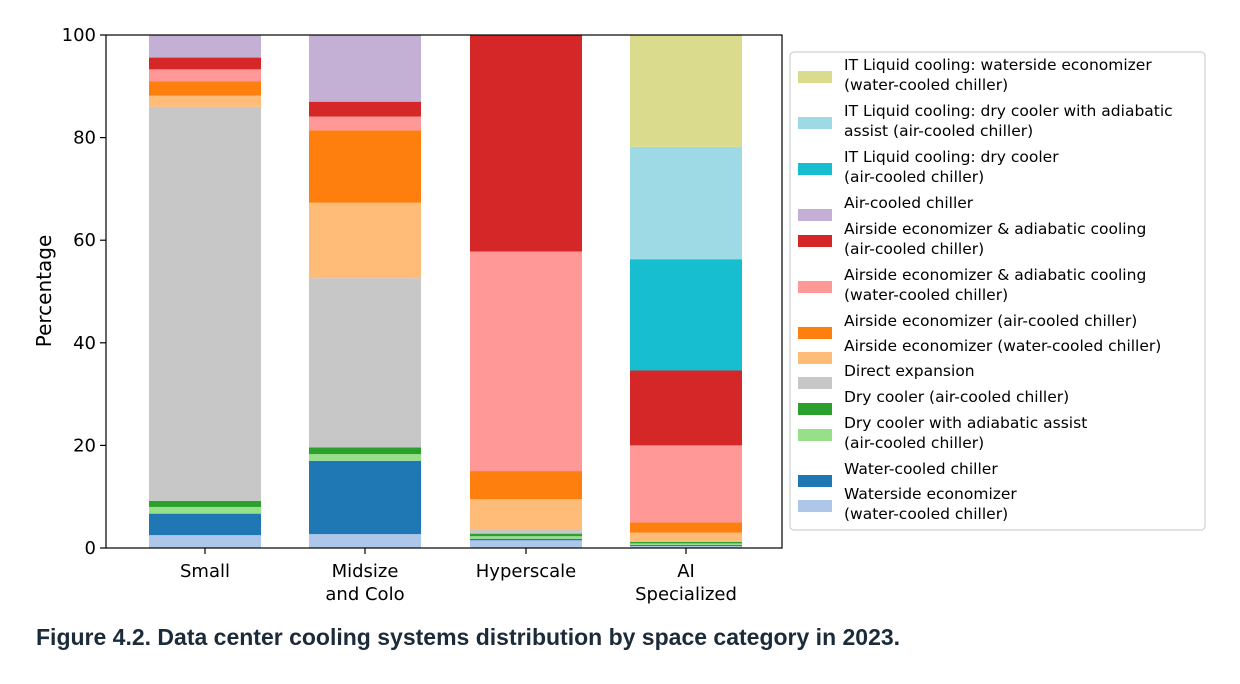  Describe the element at coordinates (90, 548) in the screenshot. I see `y-tick-label: 0` at that location.